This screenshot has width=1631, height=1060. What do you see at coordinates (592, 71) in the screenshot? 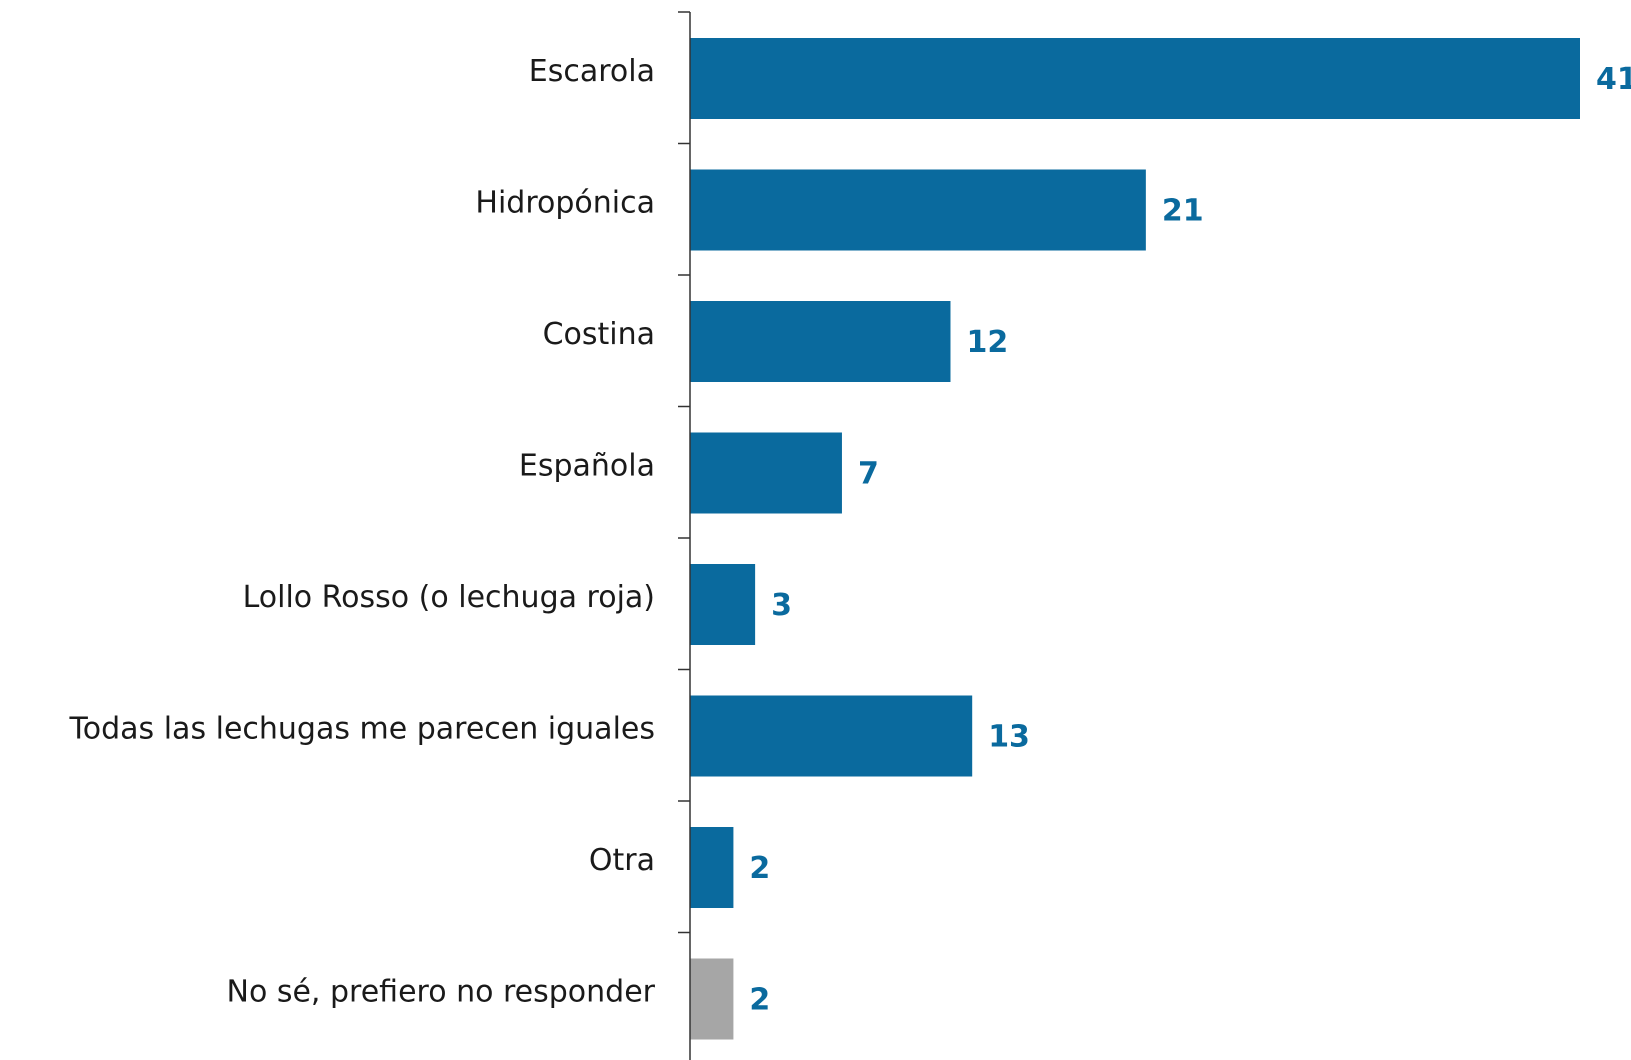
I see `category-label: Escarola` at bounding box center [592, 71].